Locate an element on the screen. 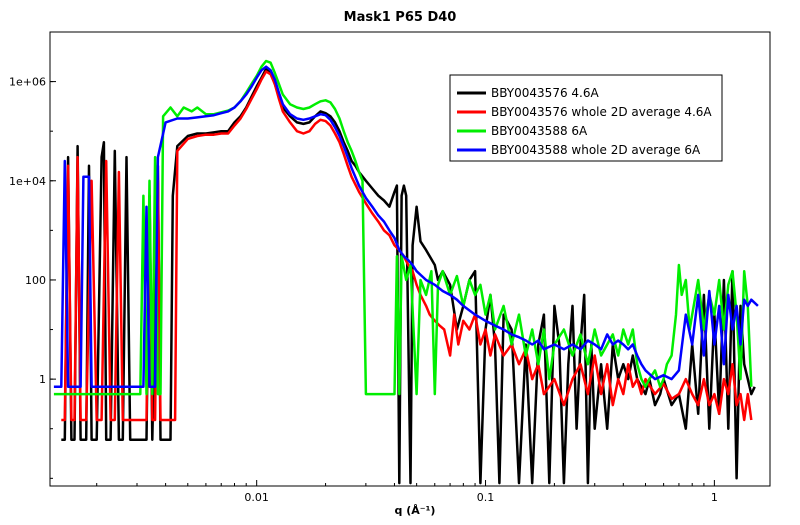 This screenshot has width=800, height=525. y-tick-label: 1e+06 is located at coordinates (27, 82).